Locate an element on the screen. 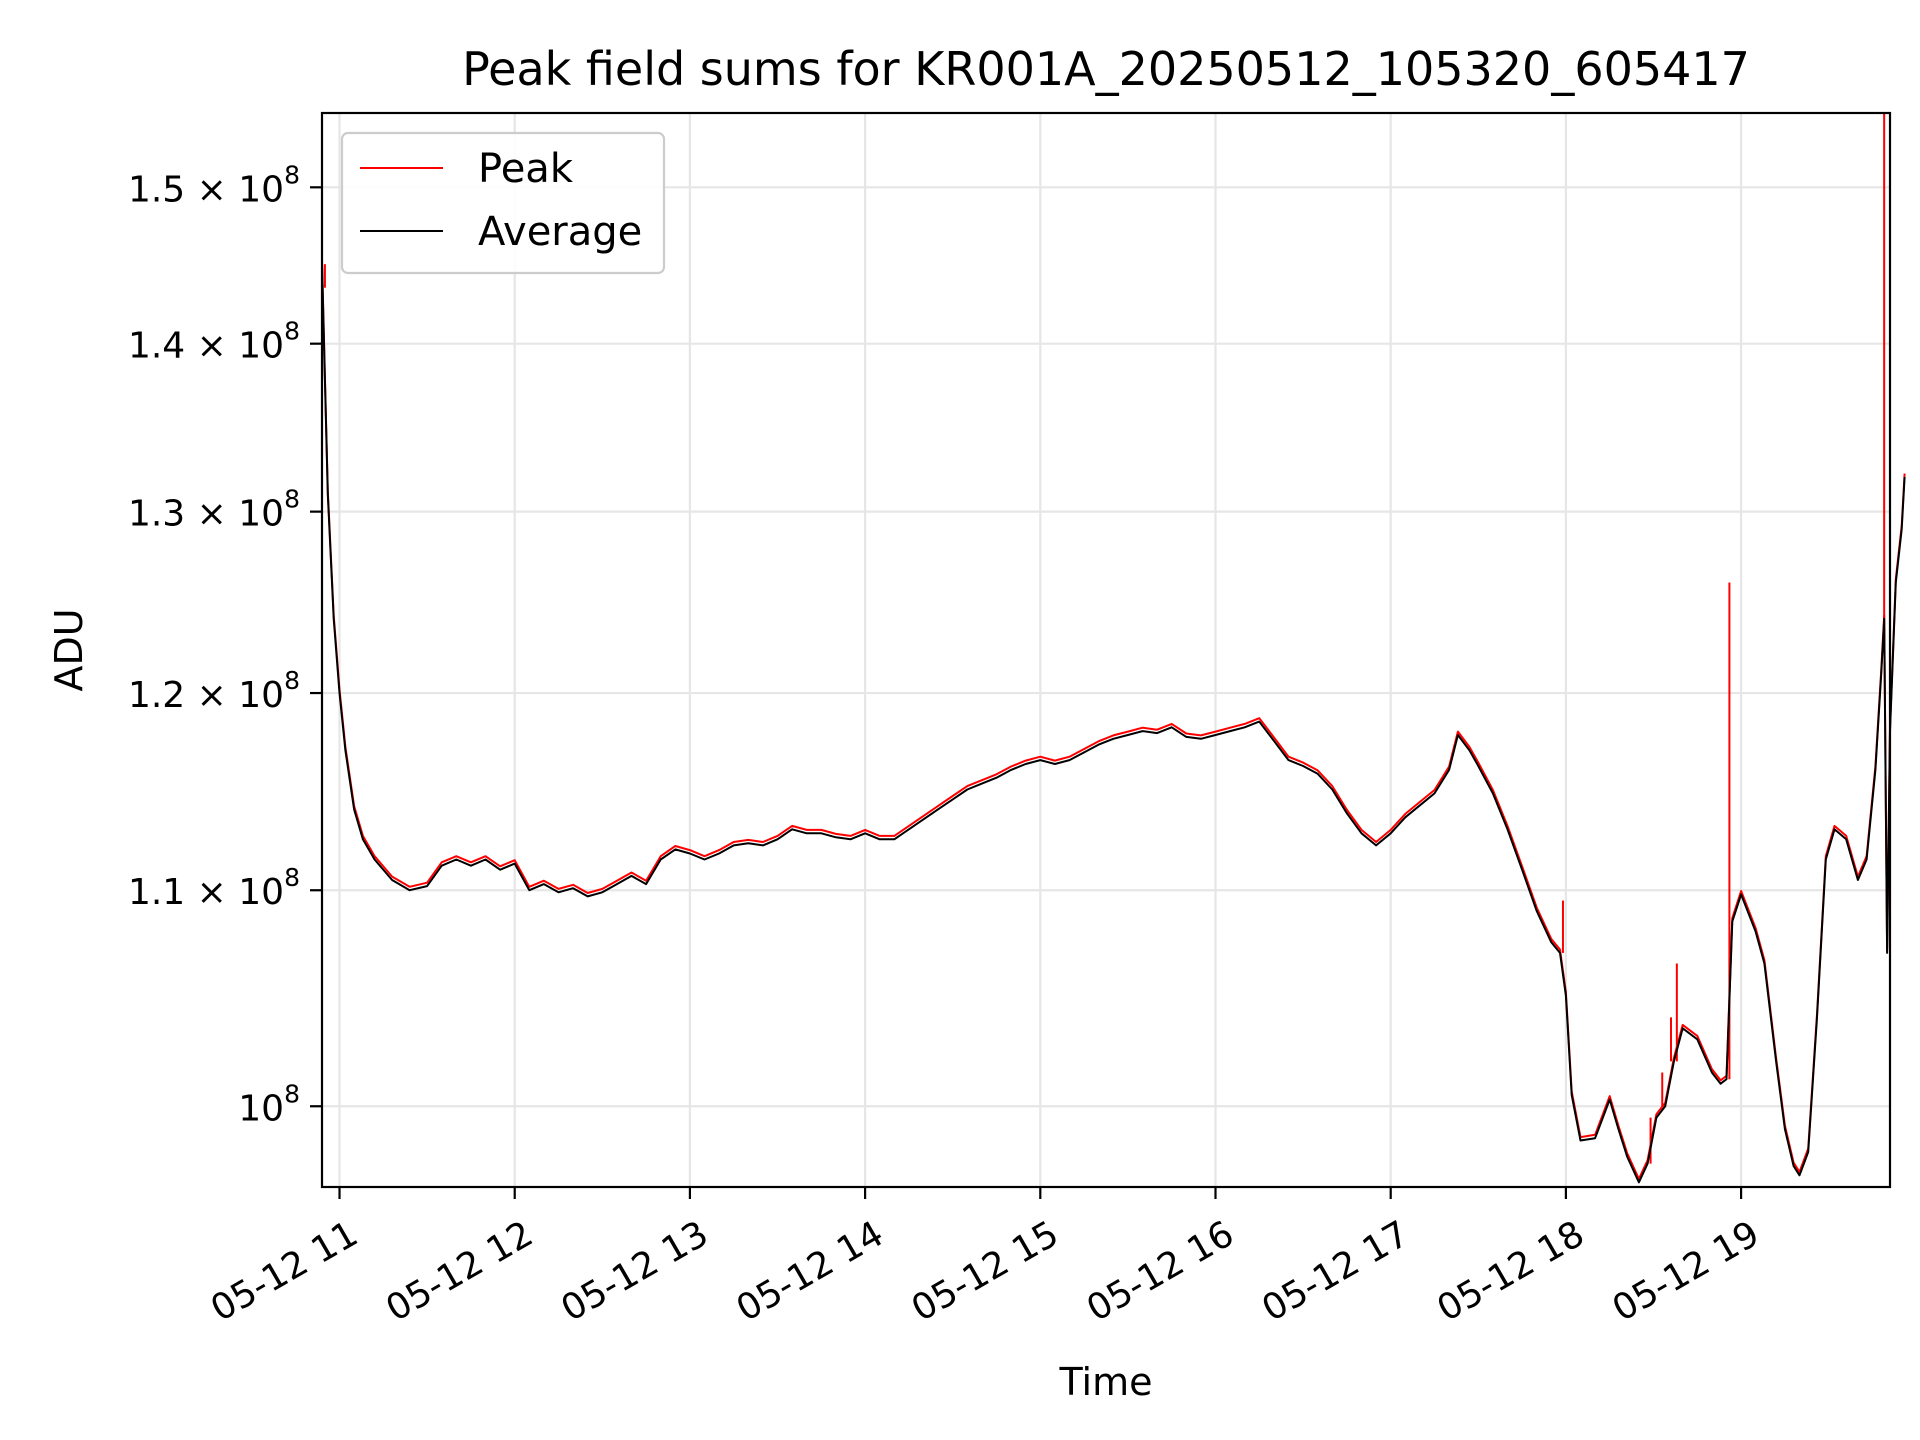 Image resolution: width=1920 pixels, height=1440 pixels. y-tick-mantissa-4: 1.4 is located at coordinates (156, 346).